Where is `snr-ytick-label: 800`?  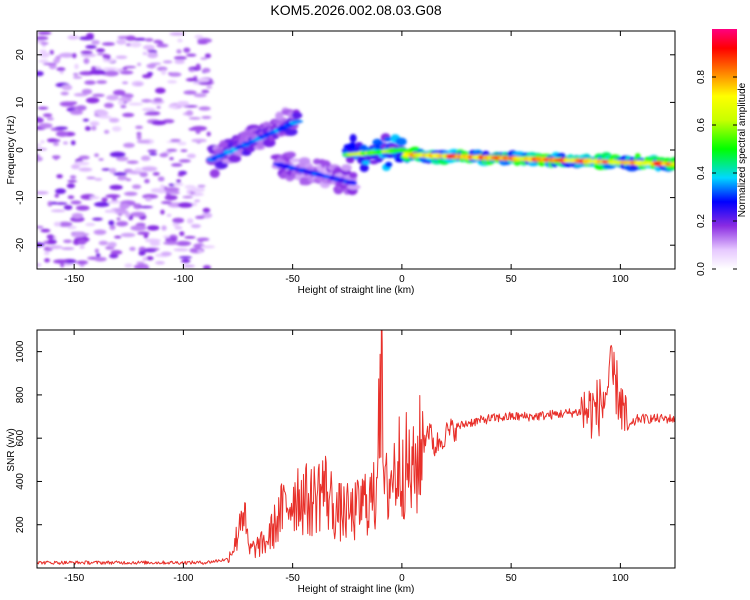
snr-ytick-label: 800 is located at coordinates (20, 394).